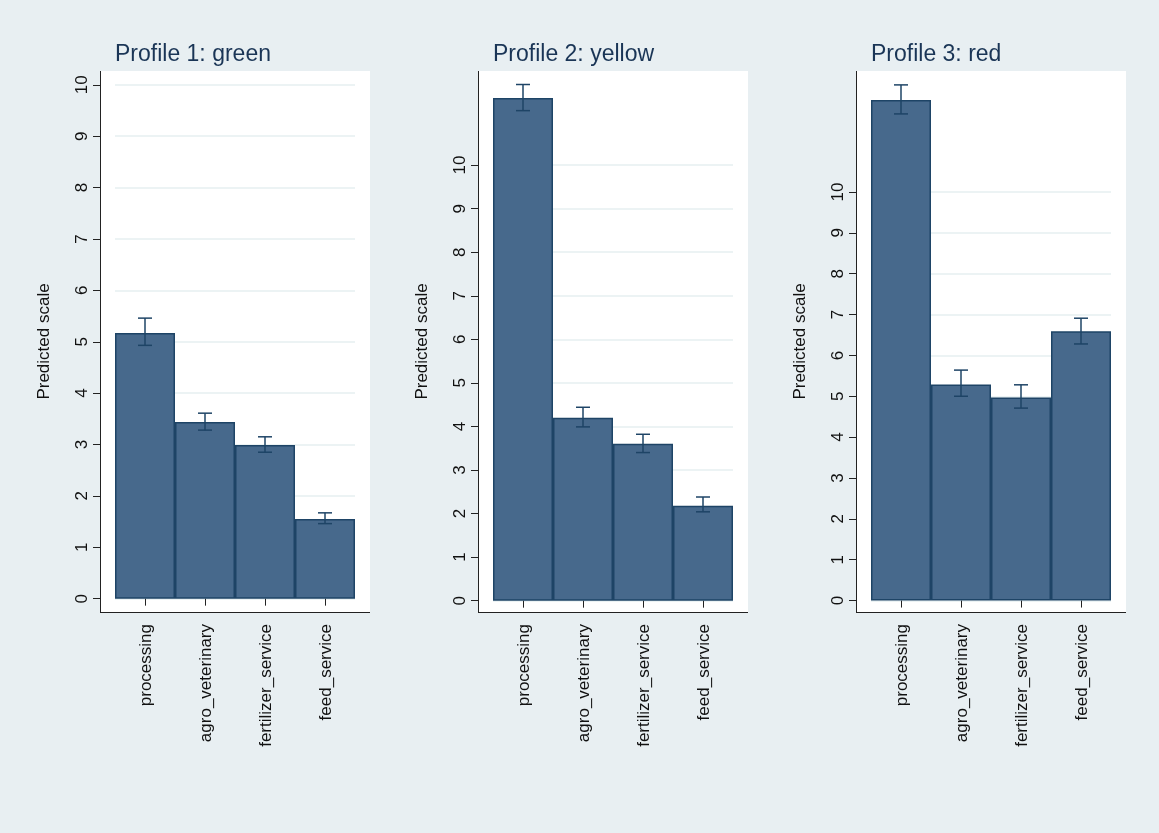  What do you see at coordinates (574, 52) in the screenshot?
I see `chart-title: Profile 2: yellow` at bounding box center [574, 52].